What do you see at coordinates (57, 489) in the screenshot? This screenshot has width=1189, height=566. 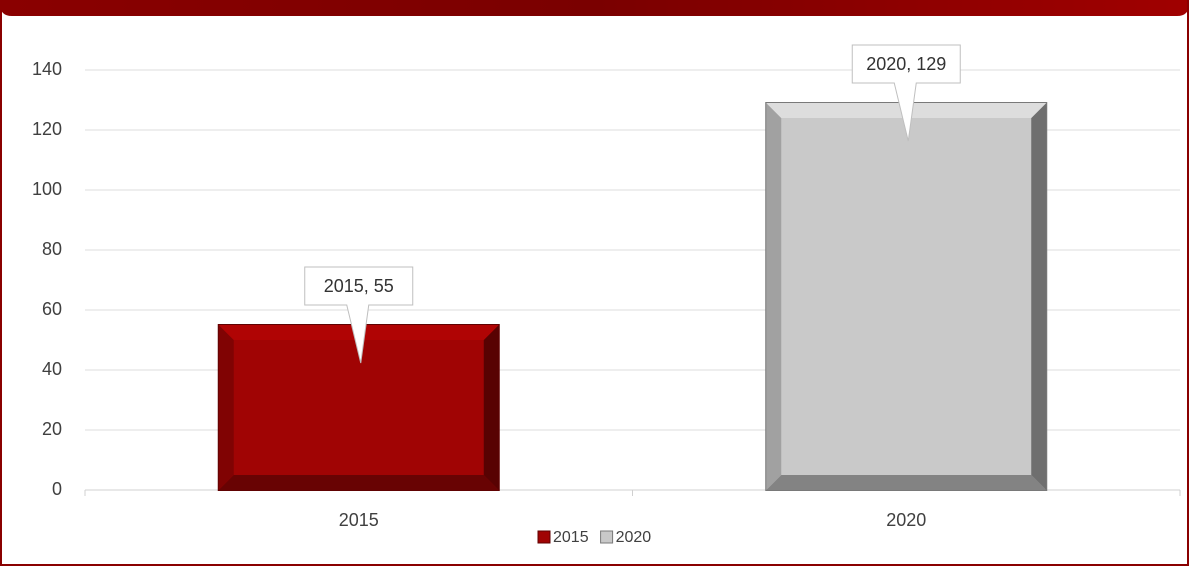 I see `y-tick-label: 0` at bounding box center [57, 489].